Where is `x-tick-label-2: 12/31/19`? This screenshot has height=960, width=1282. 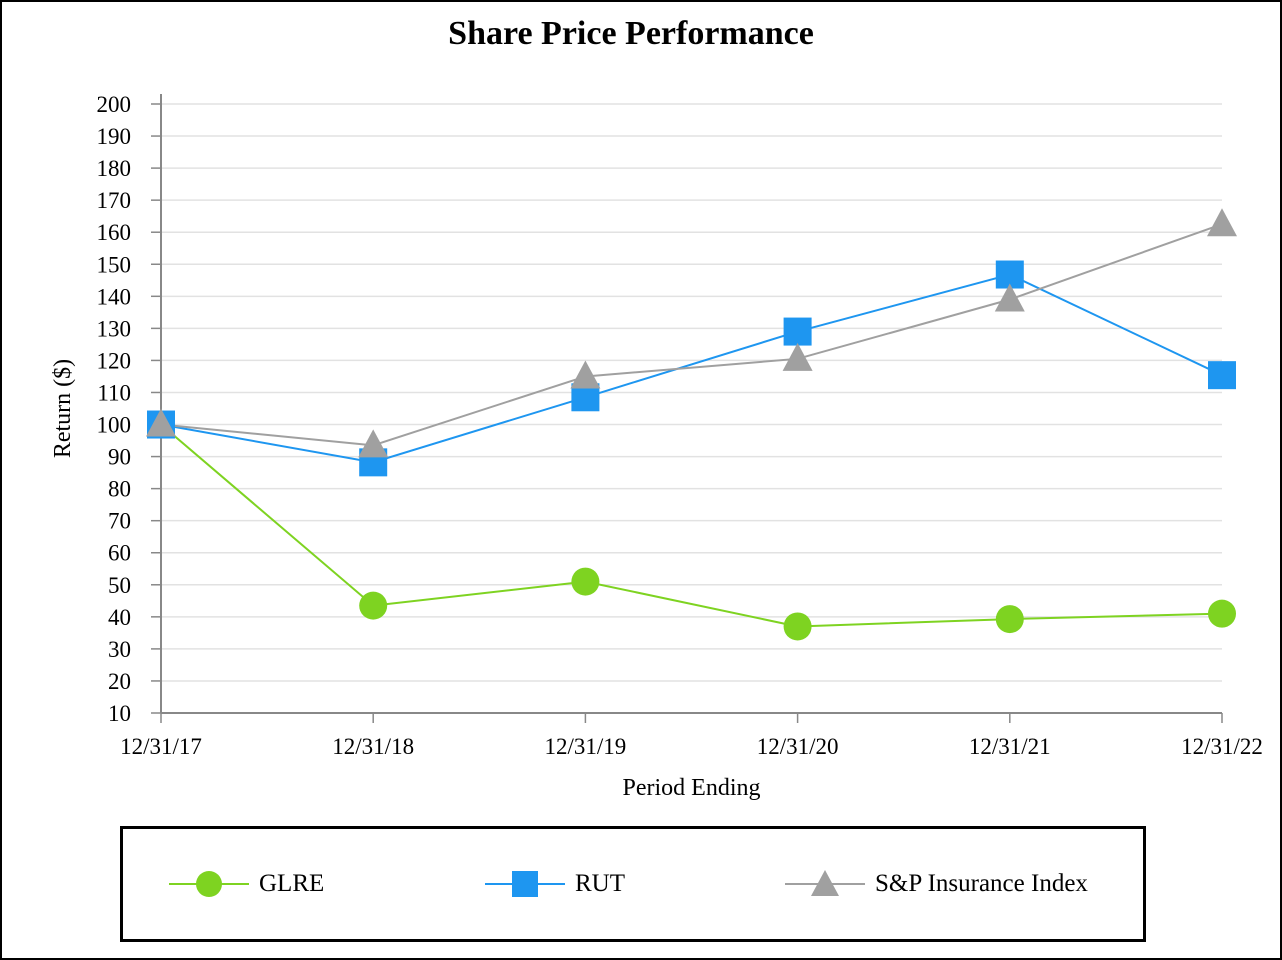 x-tick-label-2: 12/31/19 is located at coordinates (586, 746).